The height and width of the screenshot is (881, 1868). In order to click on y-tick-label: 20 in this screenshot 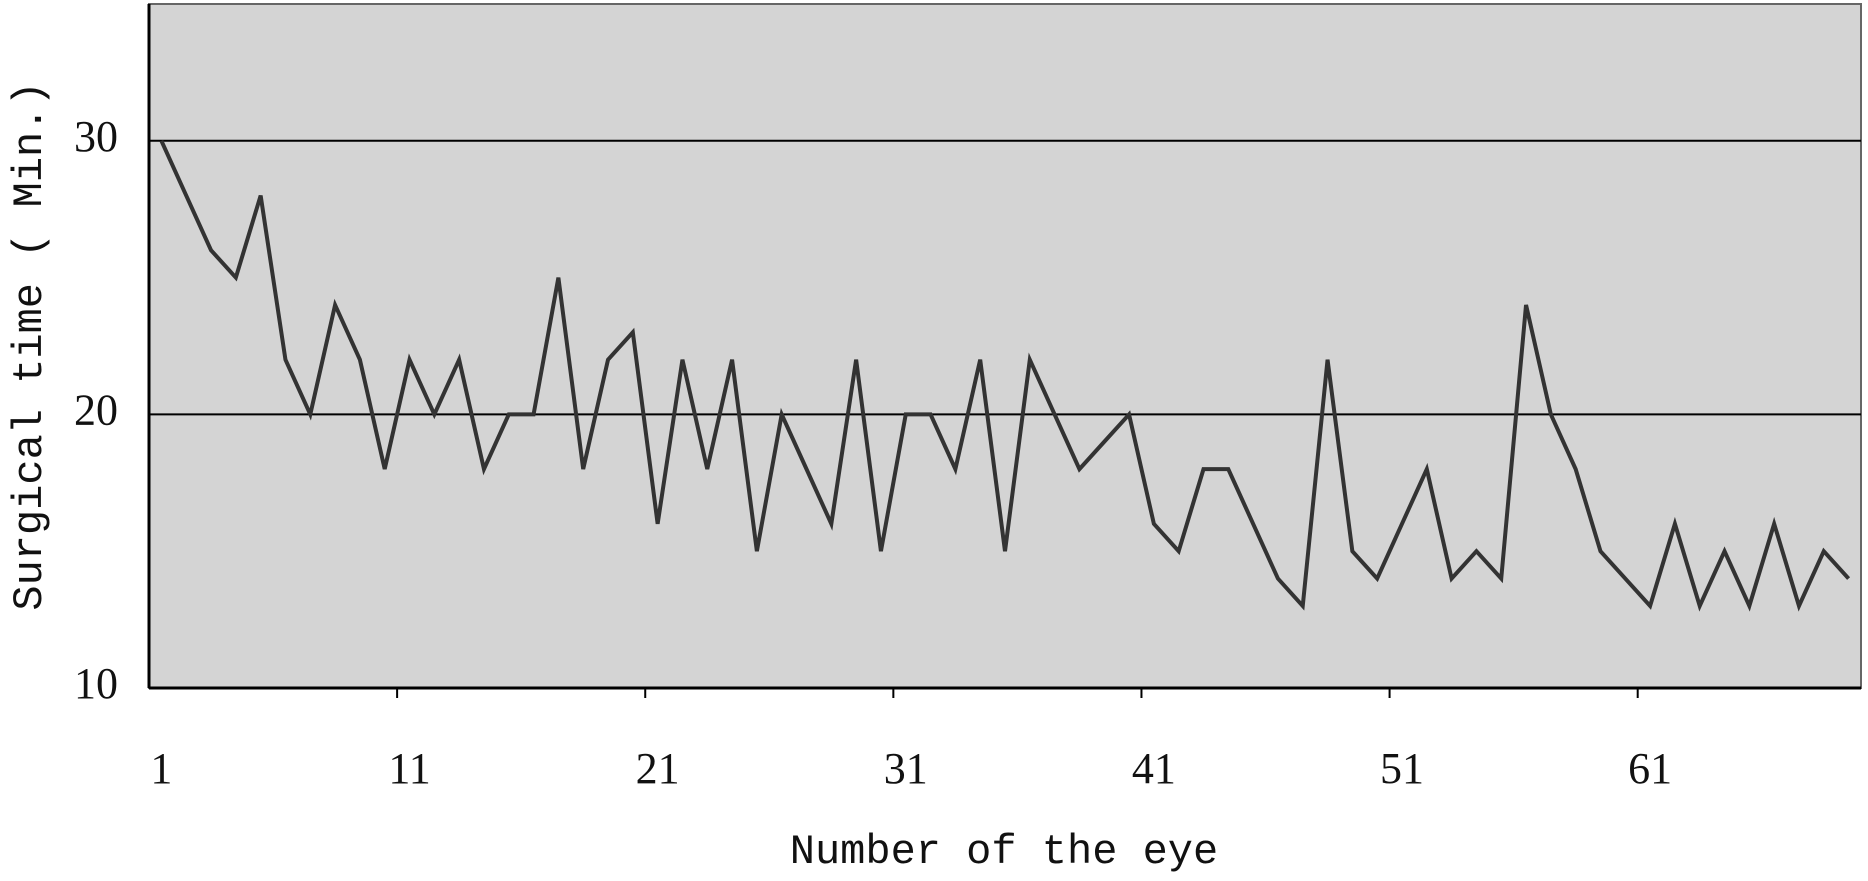, I will do `click(96, 409)`.